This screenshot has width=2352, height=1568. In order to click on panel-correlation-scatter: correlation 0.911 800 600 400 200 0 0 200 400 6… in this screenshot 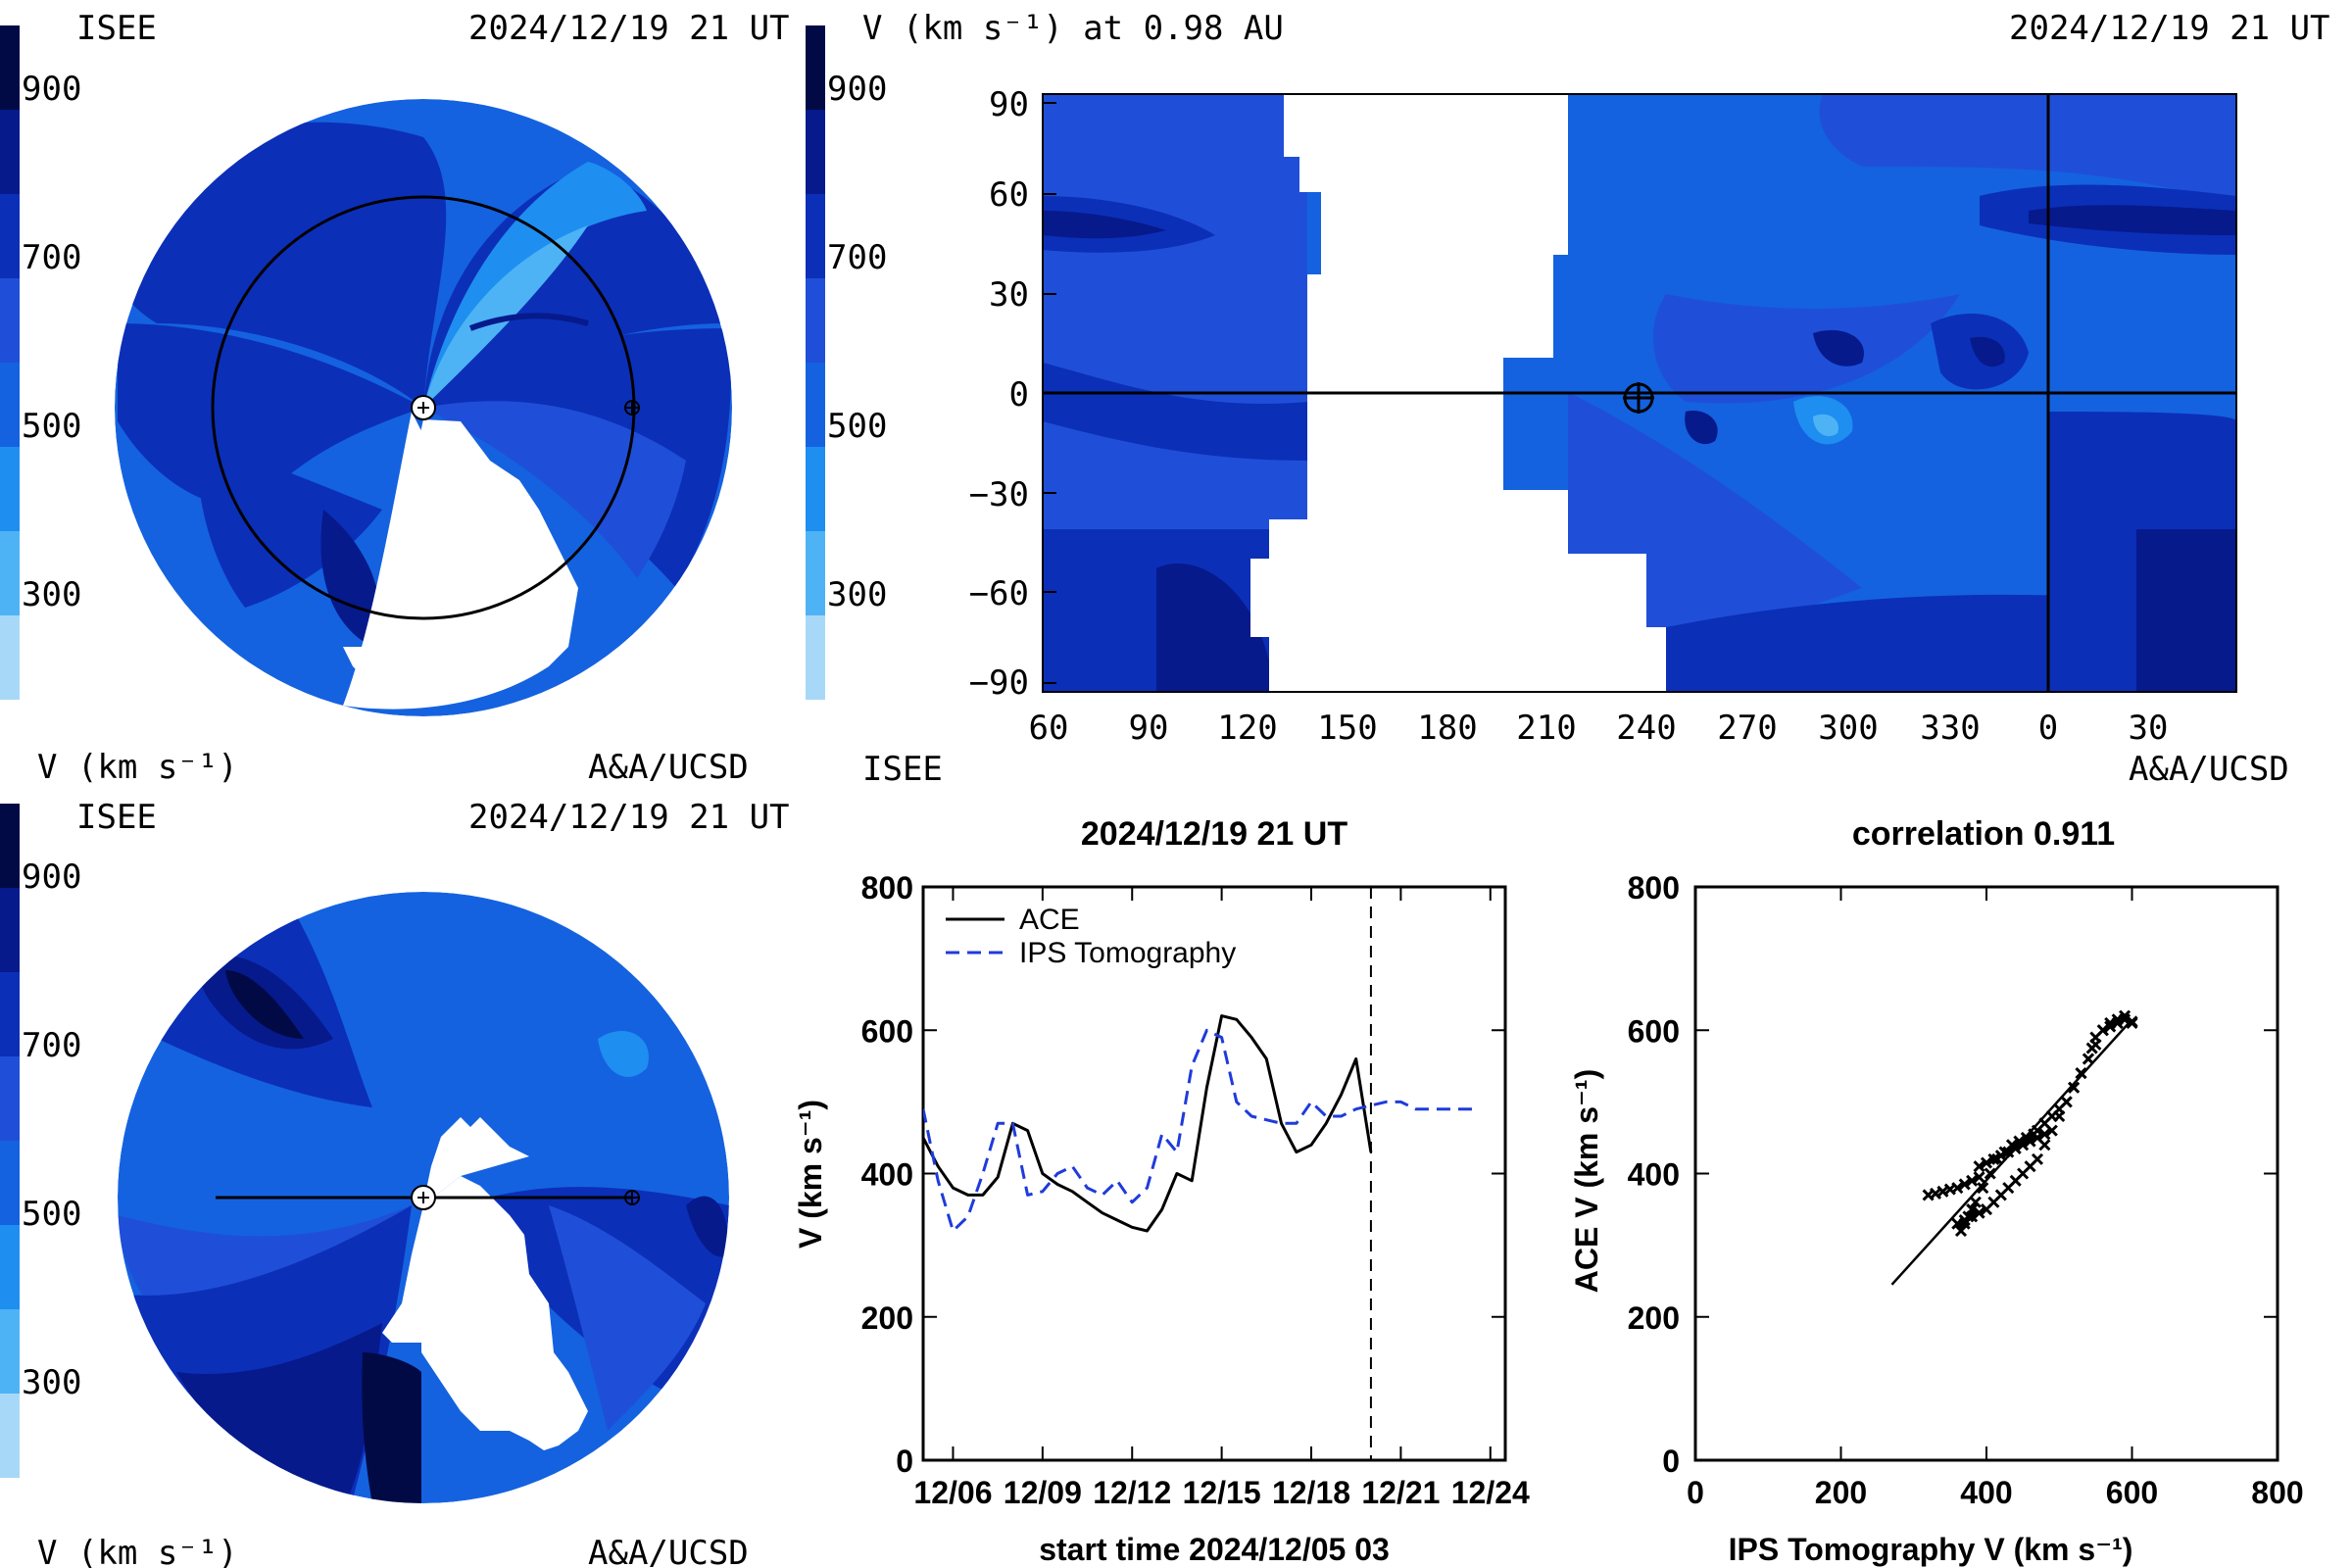, I will do `click(1936, 1191)`.